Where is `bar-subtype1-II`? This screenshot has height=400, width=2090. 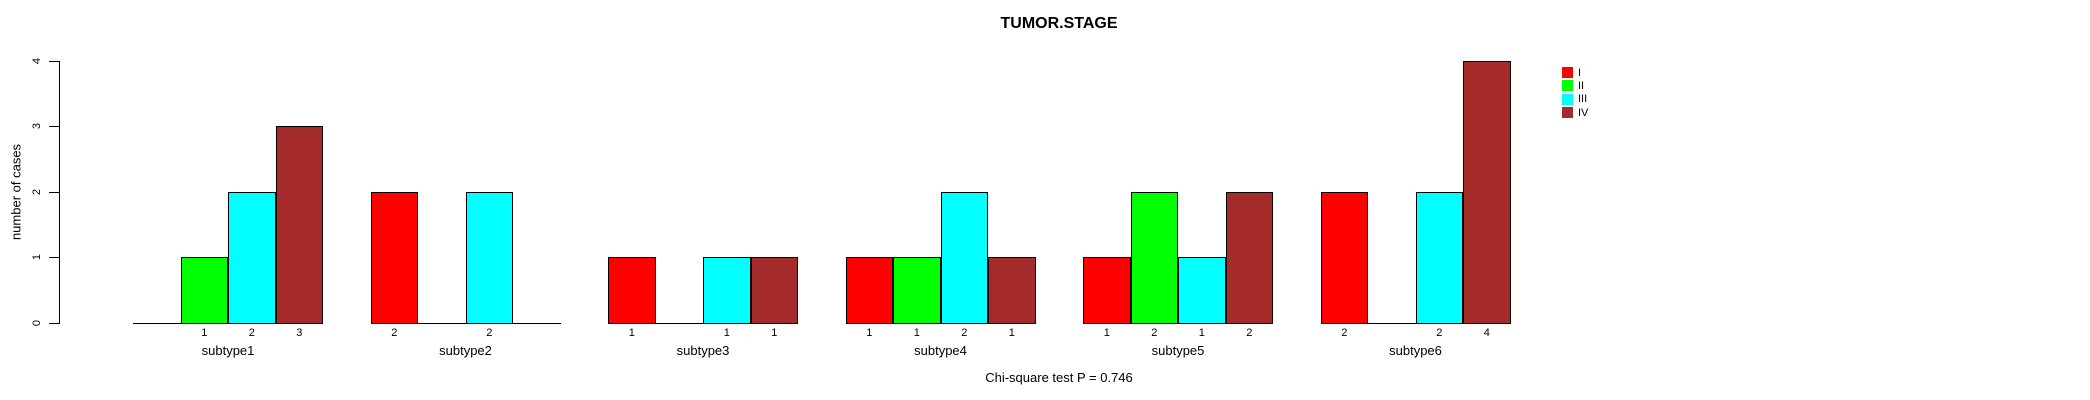
bar-subtype1-II is located at coordinates (204, 290).